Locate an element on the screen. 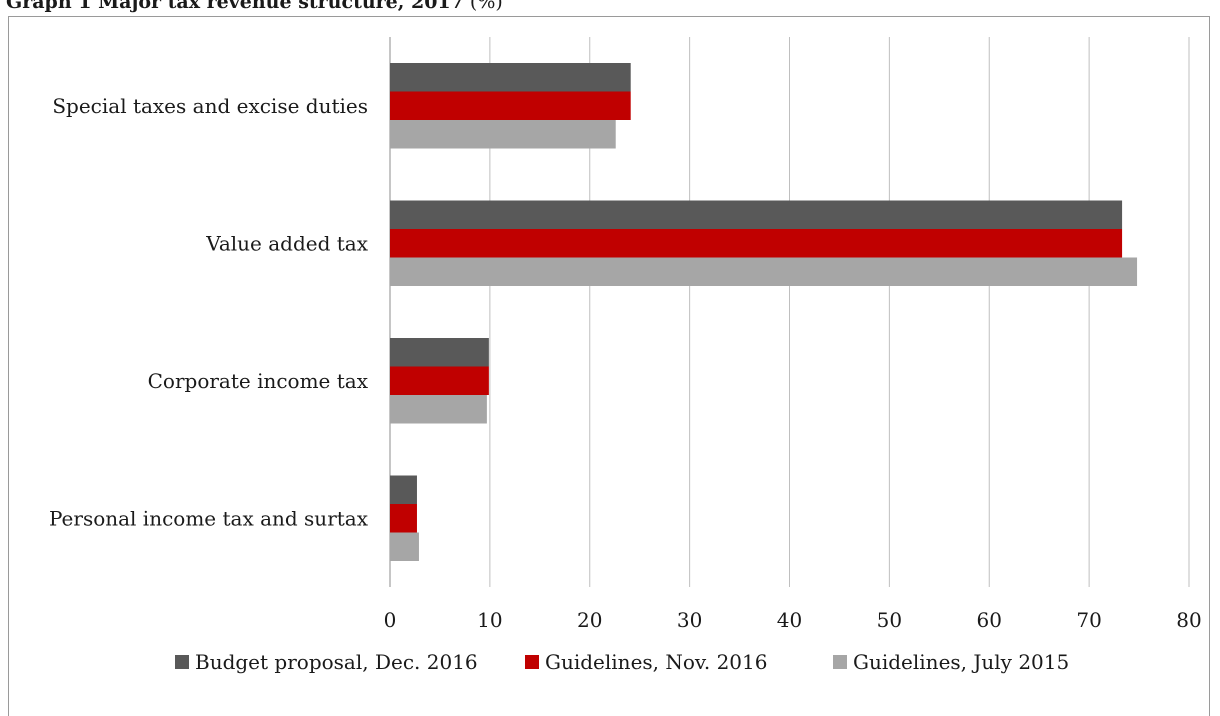  x-tick-label: 70 is located at coordinates (1088, 620).